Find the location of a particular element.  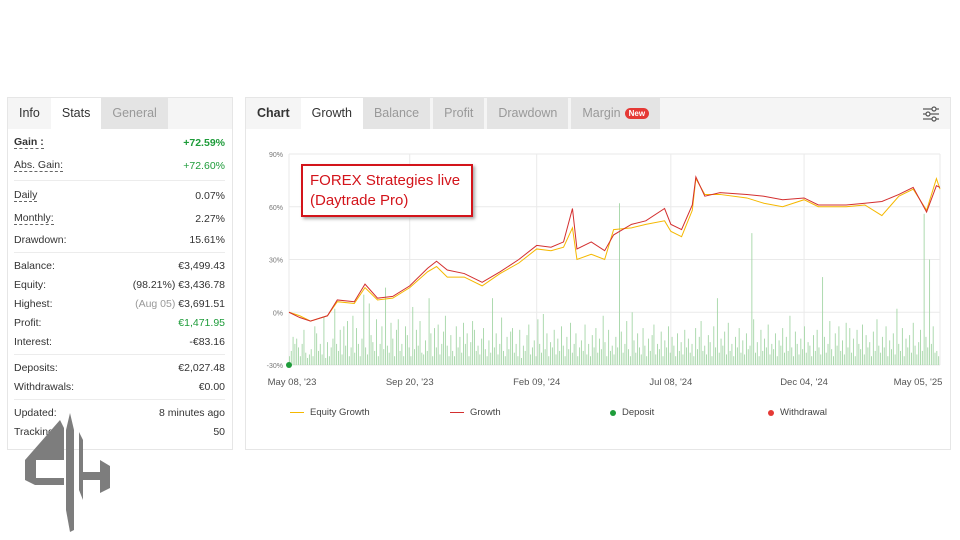

legend-deposit: Deposit is located at coordinates (632, 412).